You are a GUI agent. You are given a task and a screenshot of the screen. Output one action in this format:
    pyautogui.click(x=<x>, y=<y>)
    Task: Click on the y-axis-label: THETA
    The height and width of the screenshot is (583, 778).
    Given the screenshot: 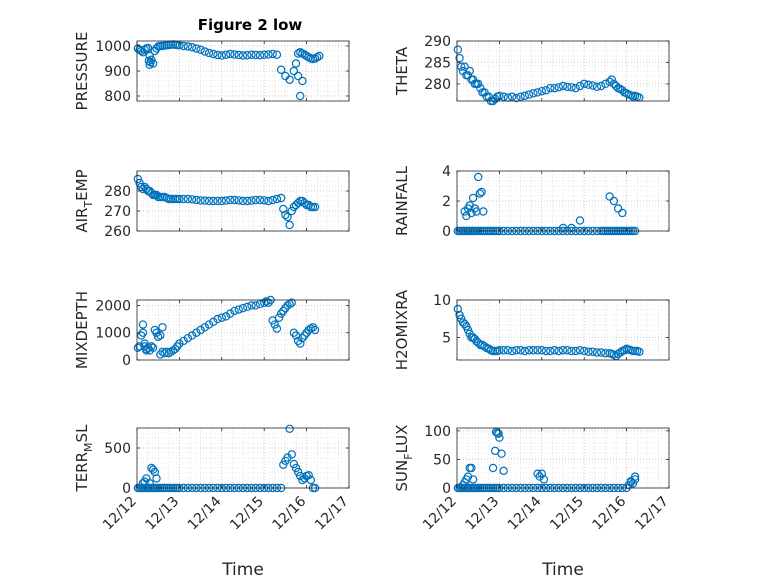 What is the action you would take?
    pyautogui.click(x=402, y=71)
    